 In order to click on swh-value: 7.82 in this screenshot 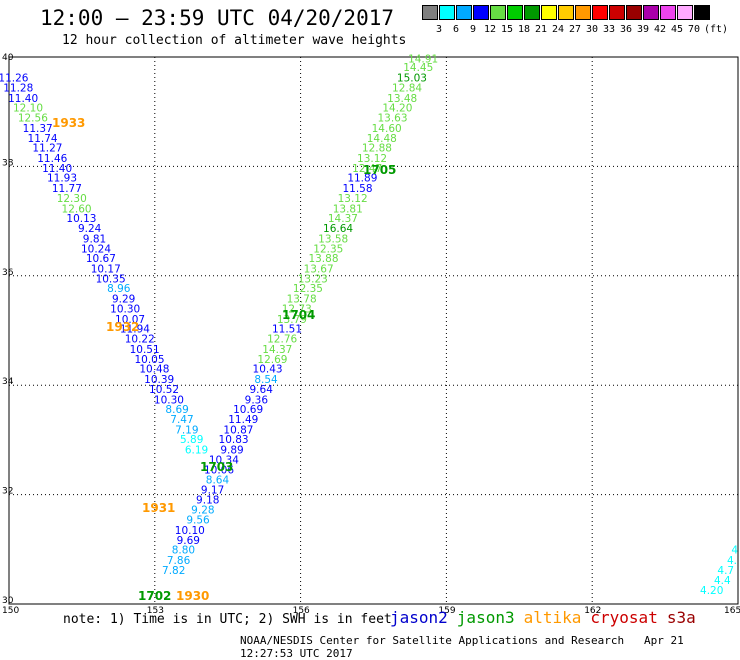, I will do `click(173, 571)`.